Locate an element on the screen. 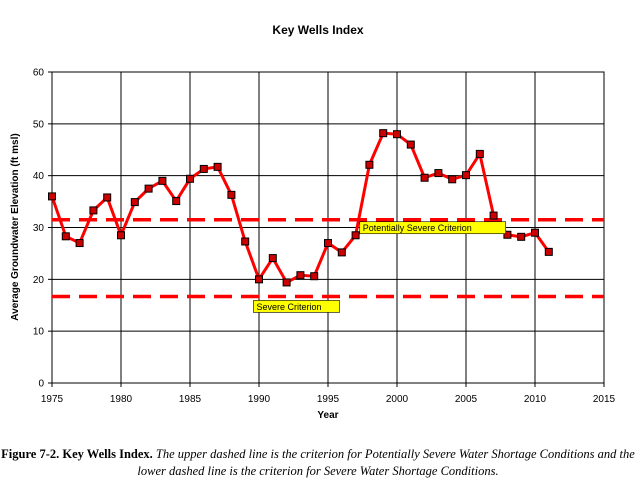  figure-caption-label: Figure 7-2. Key Wells Index. is located at coordinates (77, 454).